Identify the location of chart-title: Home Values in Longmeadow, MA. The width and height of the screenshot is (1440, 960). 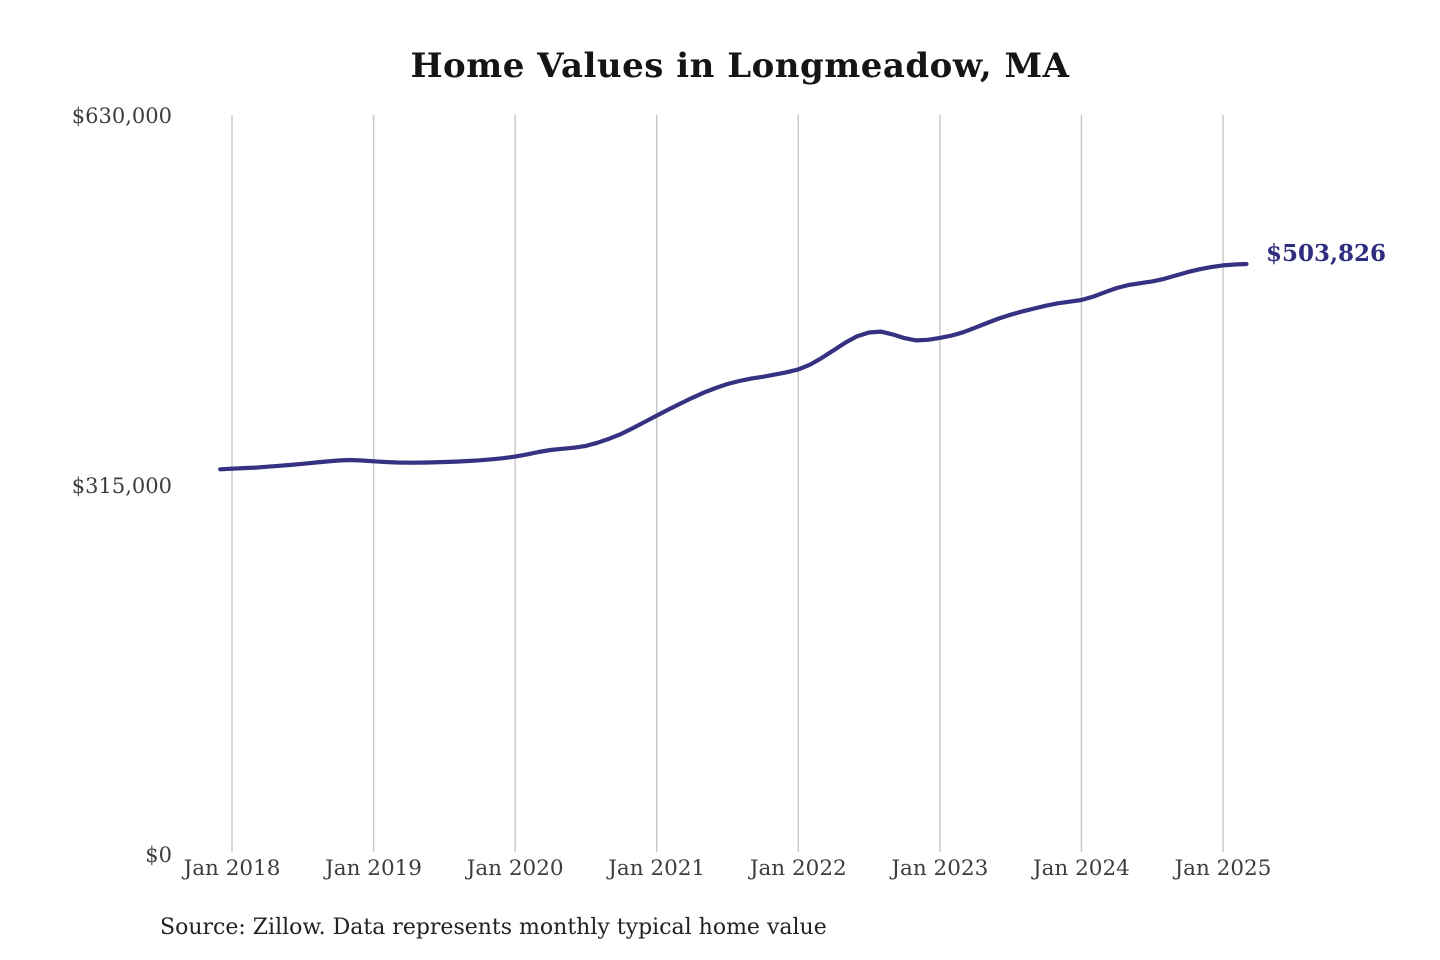
(740, 66).